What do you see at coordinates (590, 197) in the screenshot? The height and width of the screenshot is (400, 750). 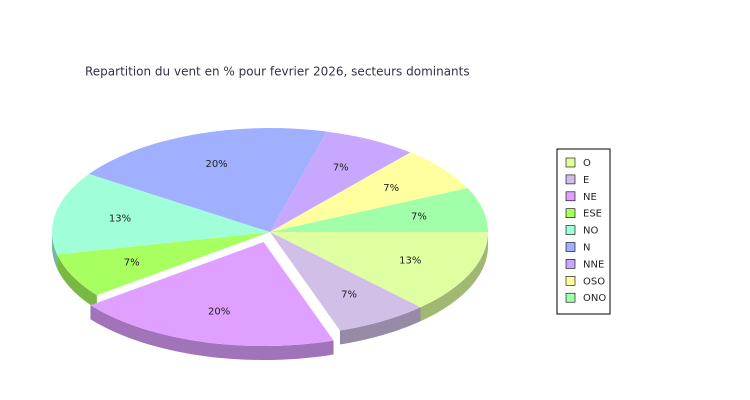 I see `legend-label: NE` at bounding box center [590, 197].